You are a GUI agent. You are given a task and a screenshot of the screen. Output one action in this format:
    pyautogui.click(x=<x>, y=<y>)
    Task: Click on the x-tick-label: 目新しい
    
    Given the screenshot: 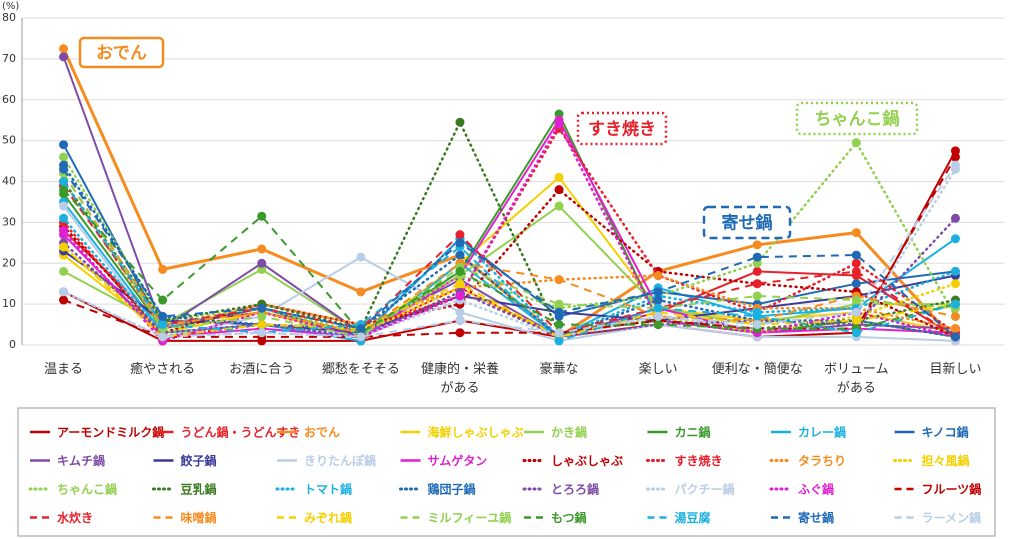 What is the action you would take?
    pyautogui.click(x=955, y=369)
    